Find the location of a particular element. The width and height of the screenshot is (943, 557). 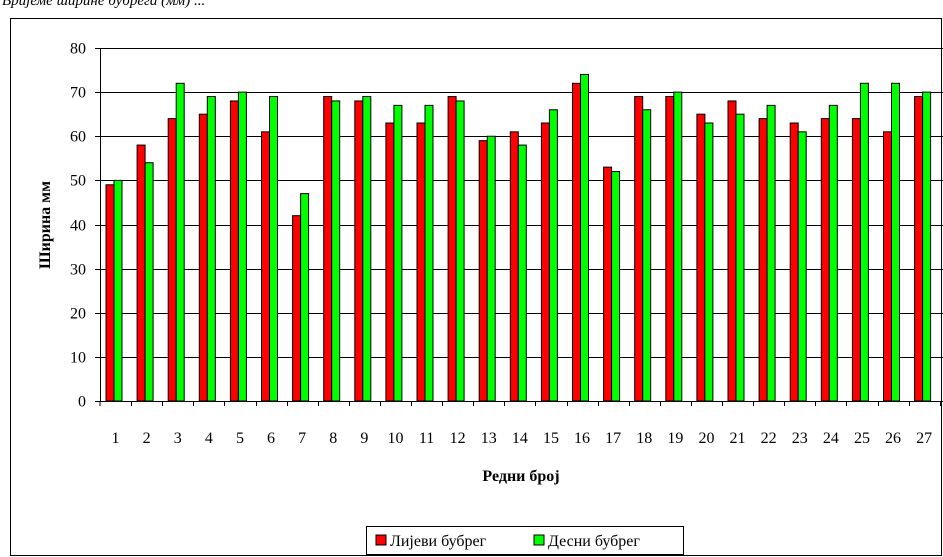

x-tick-label: 21 is located at coordinates (738, 438).